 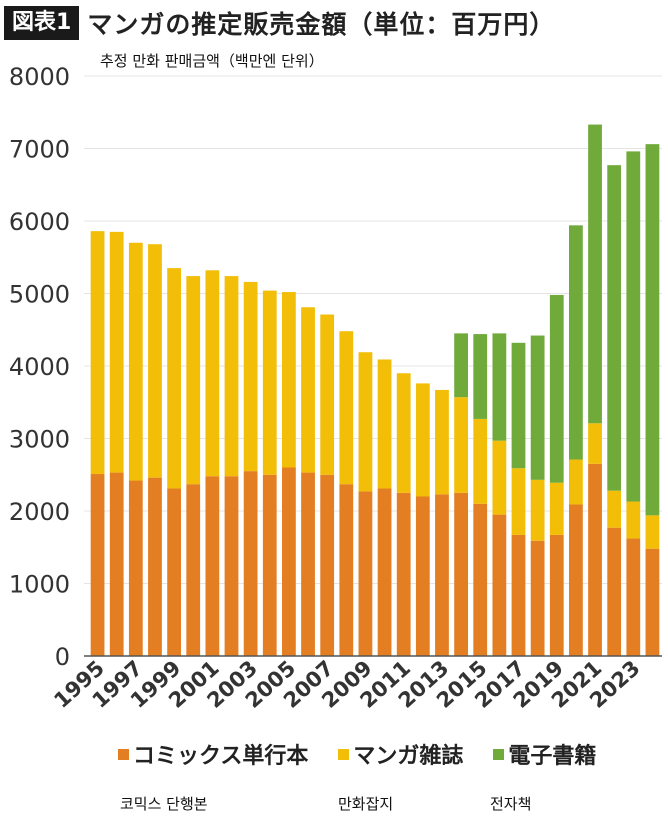 I want to click on legend-swatch-tankobon, so click(x=123, y=754).